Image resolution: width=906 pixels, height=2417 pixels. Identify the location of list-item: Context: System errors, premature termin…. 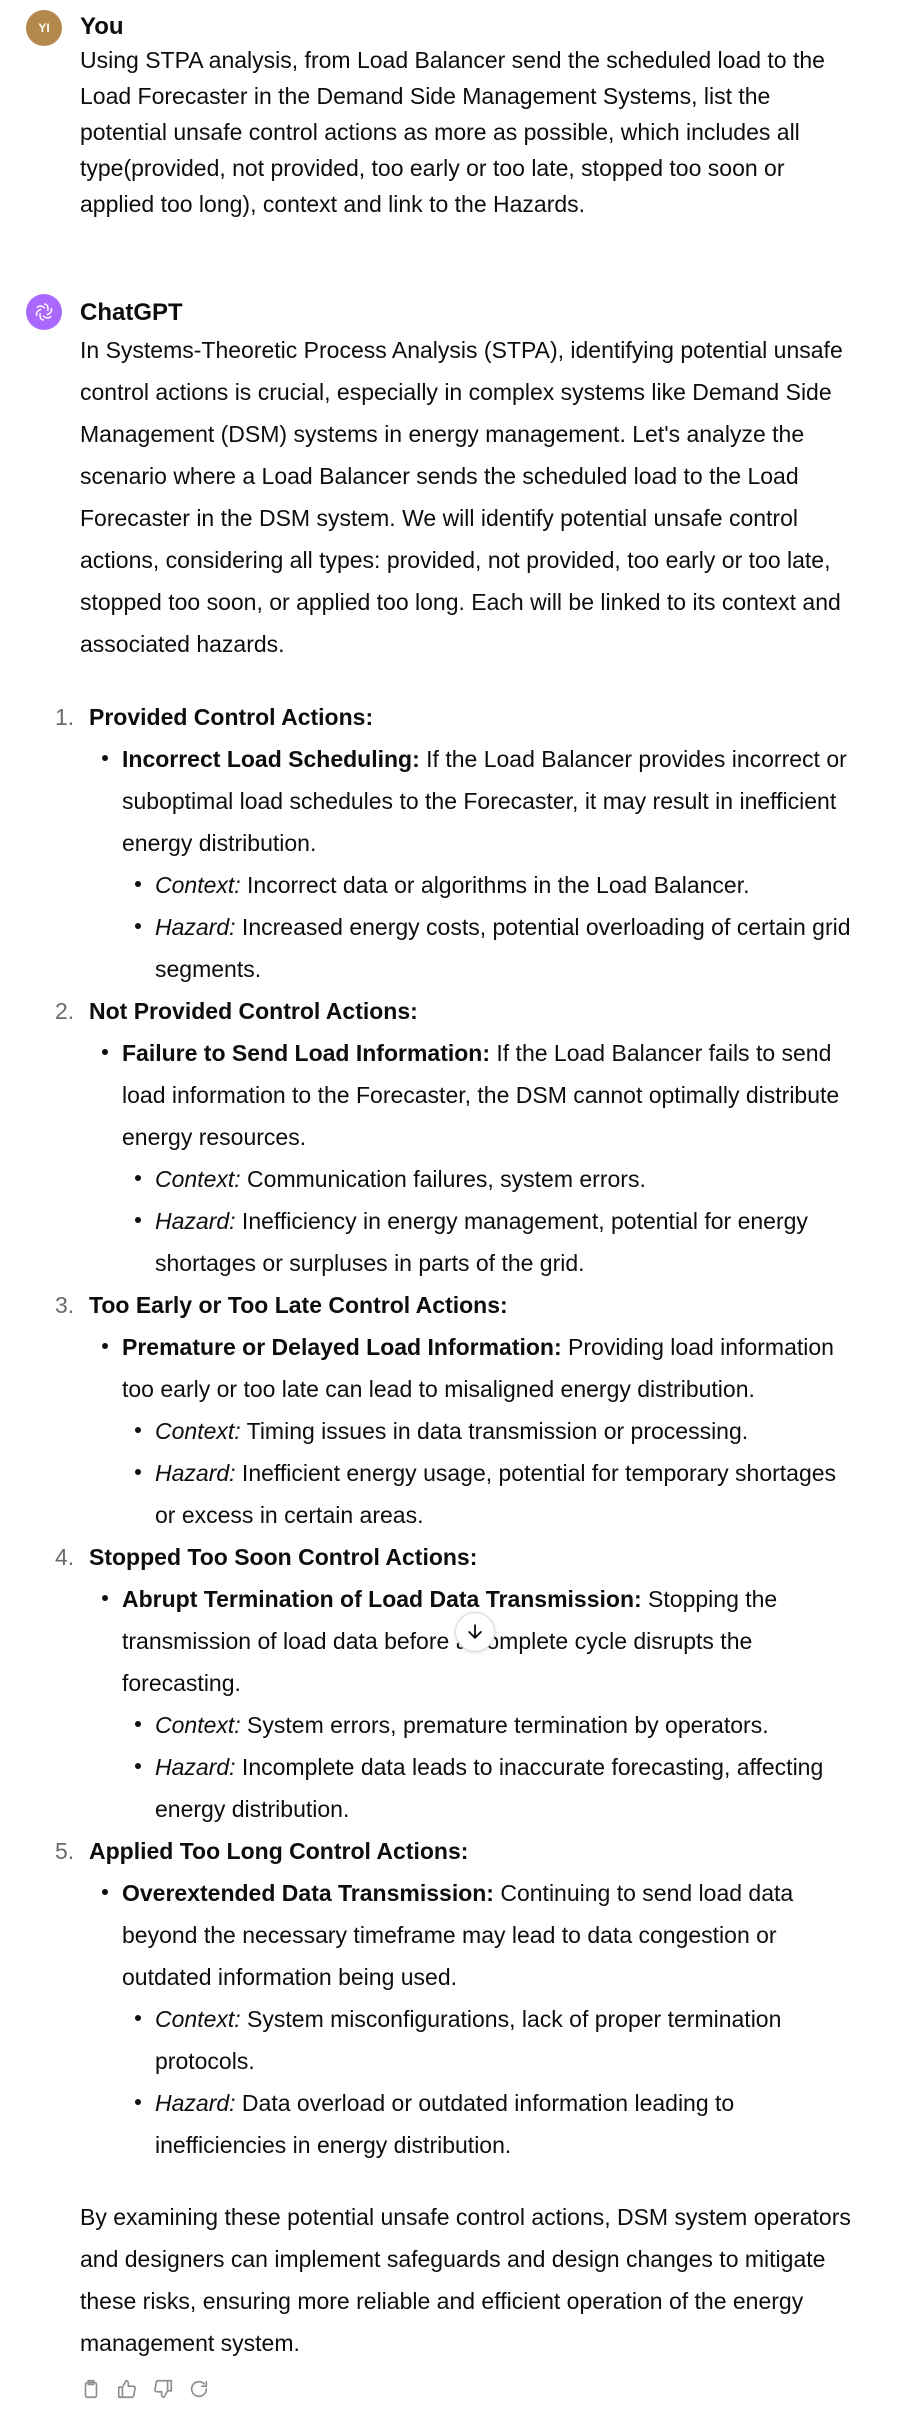
(491, 1725).